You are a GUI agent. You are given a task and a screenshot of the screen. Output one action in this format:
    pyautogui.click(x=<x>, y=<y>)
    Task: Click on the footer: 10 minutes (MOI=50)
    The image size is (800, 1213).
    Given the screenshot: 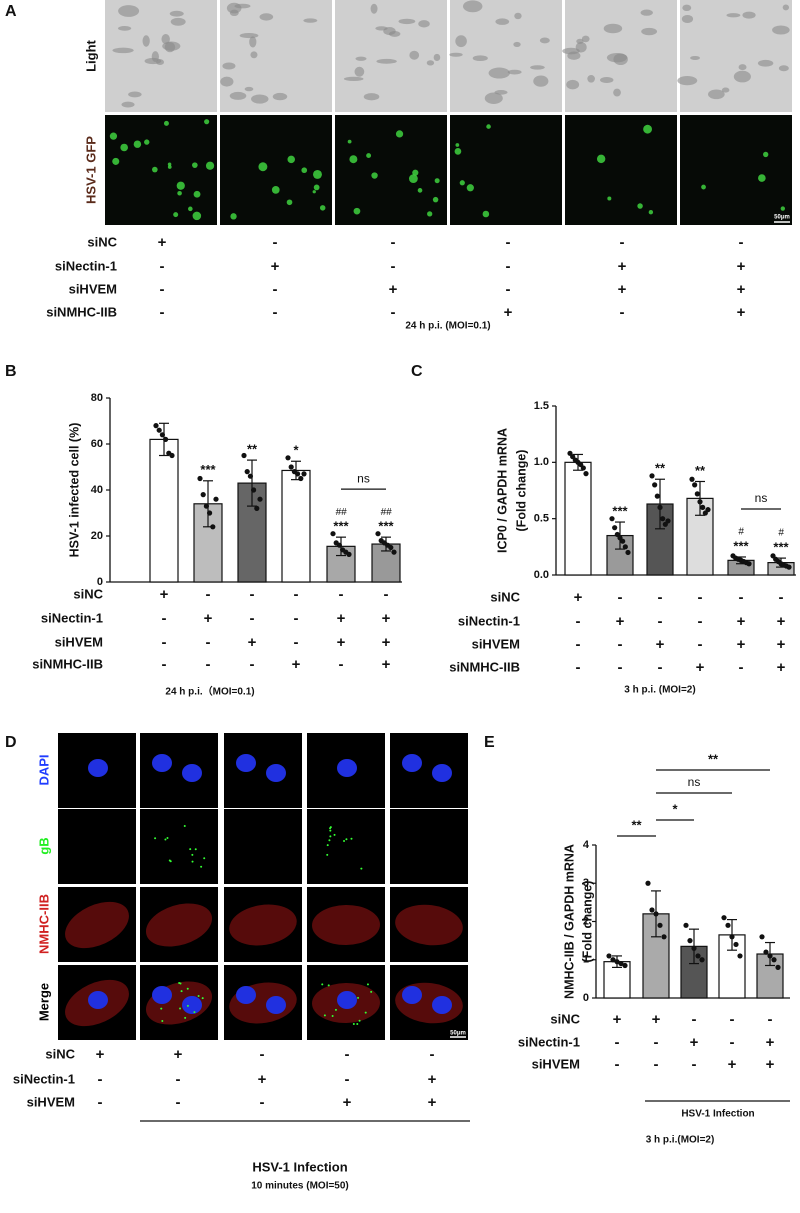 What is the action you would take?
    pyautogui.click(x=300, y=1186)
    